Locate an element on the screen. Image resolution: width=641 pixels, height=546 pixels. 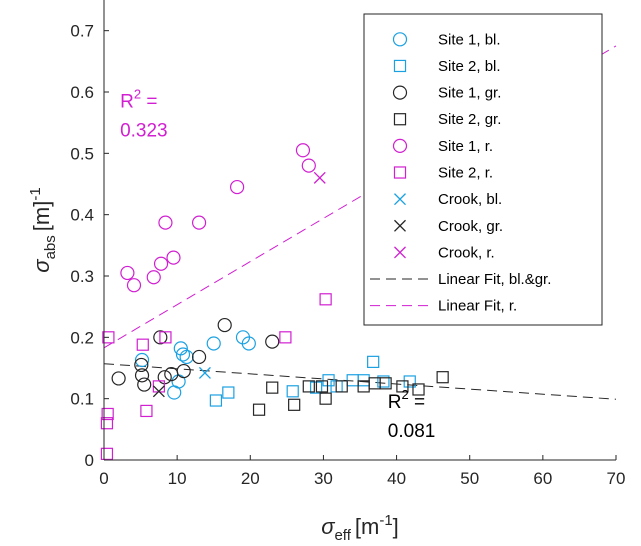
y-tick-label: 0.1 is located at coordinates (82, 399).